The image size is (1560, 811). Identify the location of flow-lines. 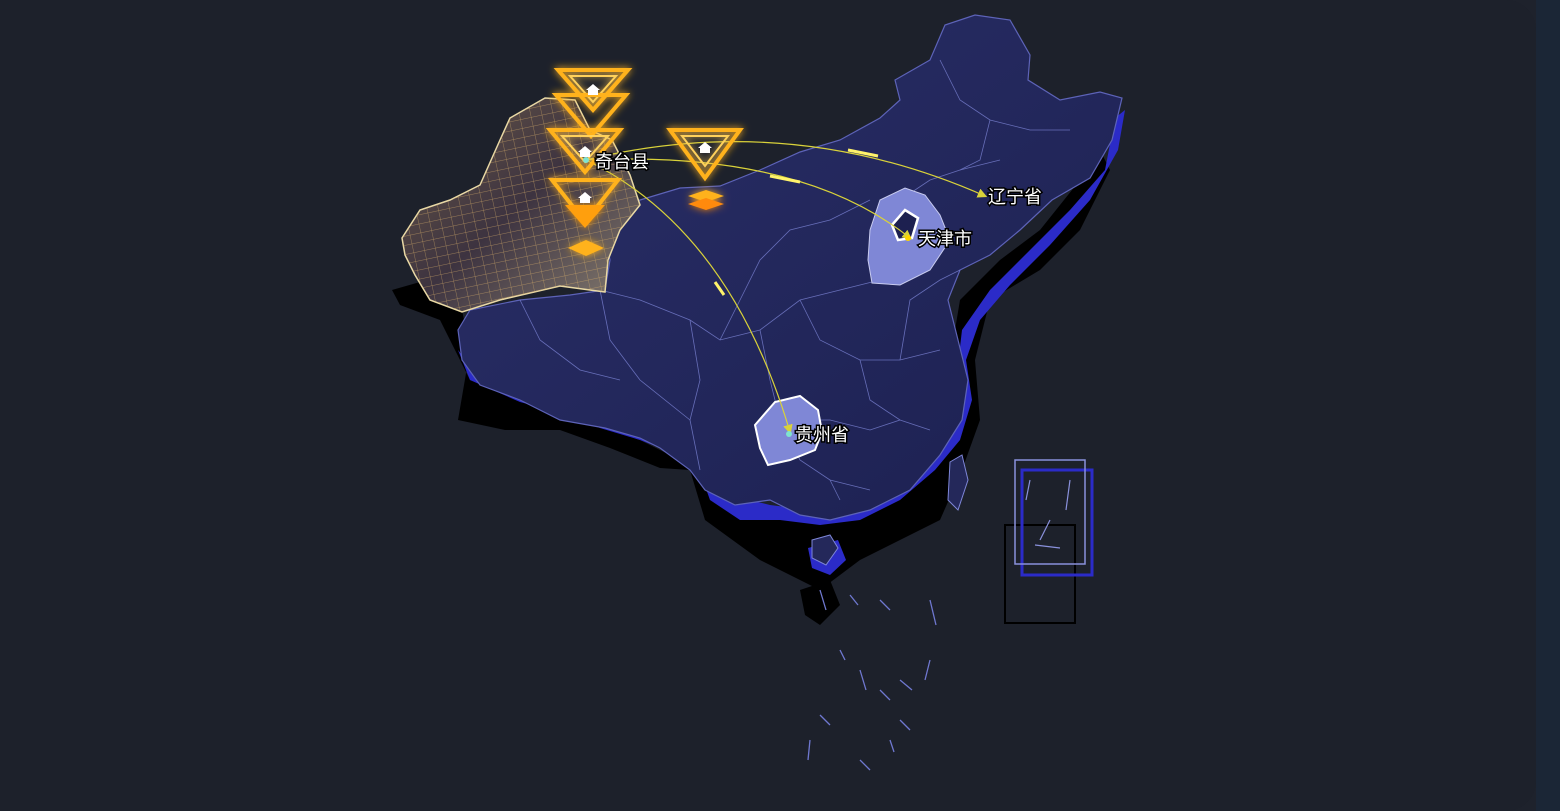
(786, 288).